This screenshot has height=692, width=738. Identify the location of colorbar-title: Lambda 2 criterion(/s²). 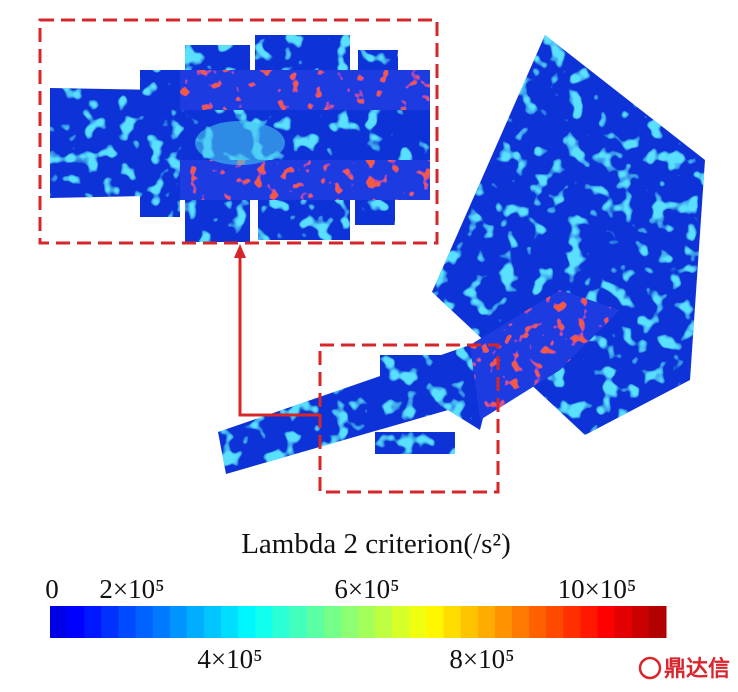
(376, 544).